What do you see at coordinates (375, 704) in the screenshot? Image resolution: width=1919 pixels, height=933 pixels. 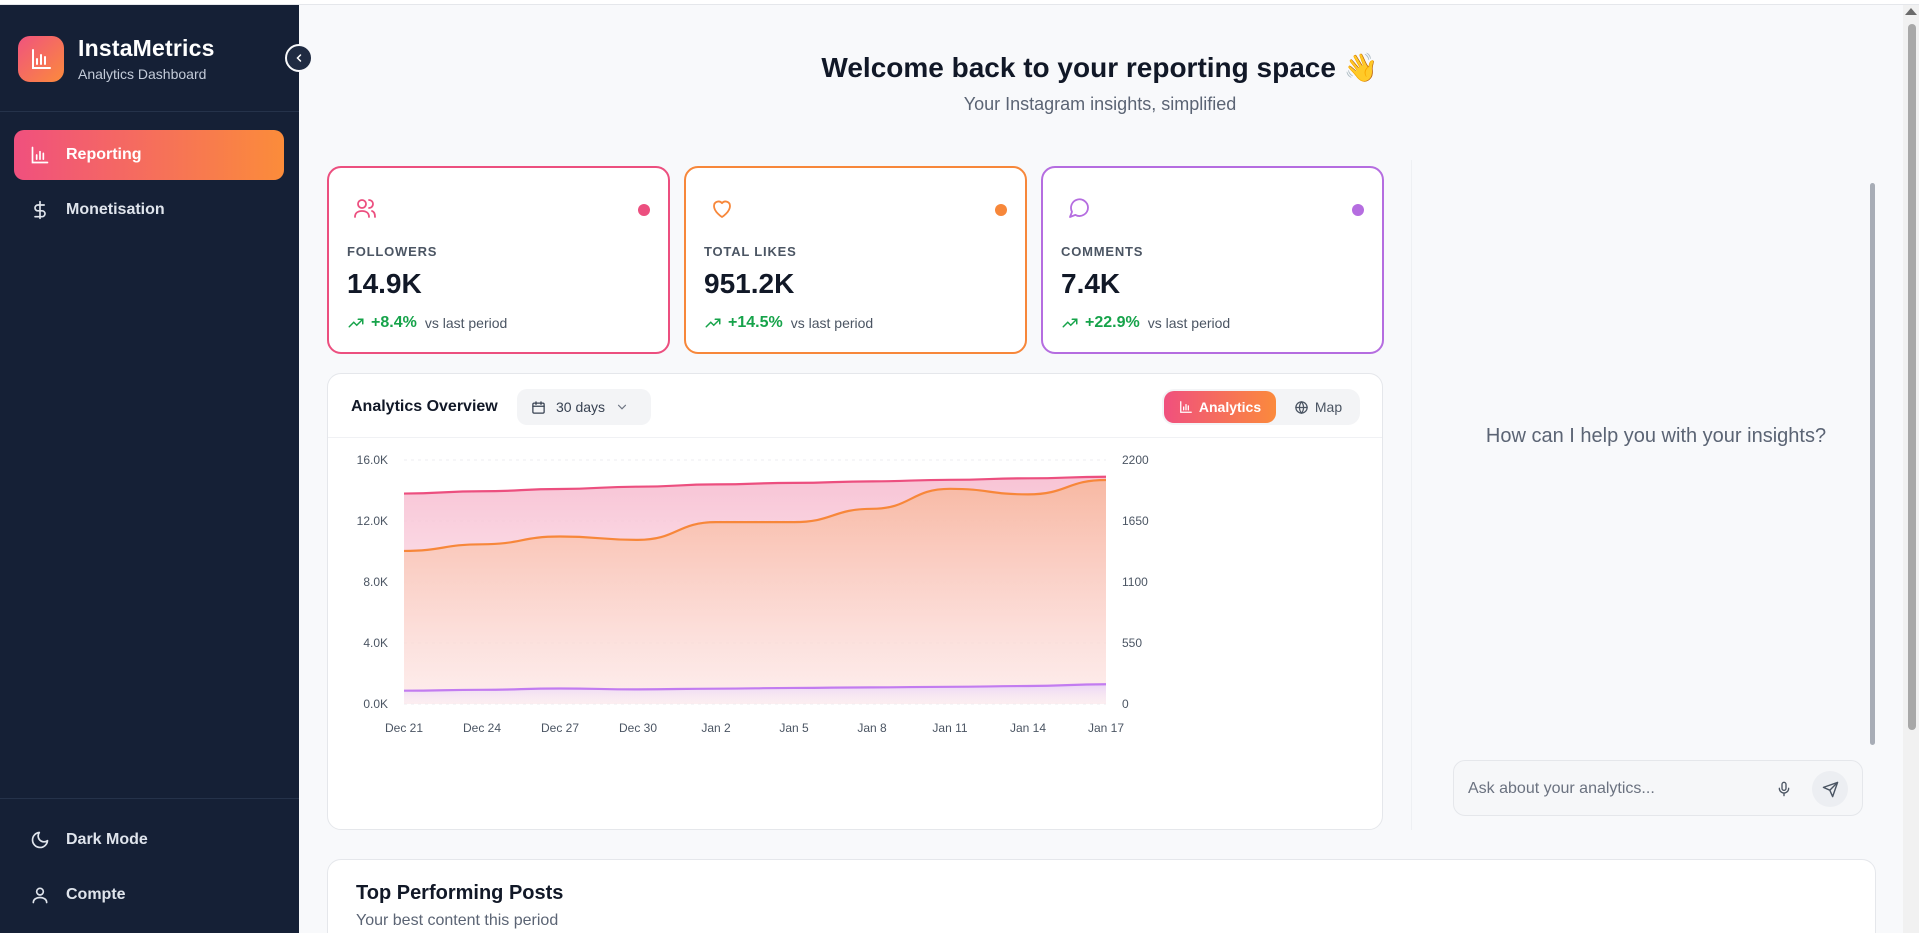 I see `y-axis-left-tick: 0.0K` at bounding box center [375, 704].